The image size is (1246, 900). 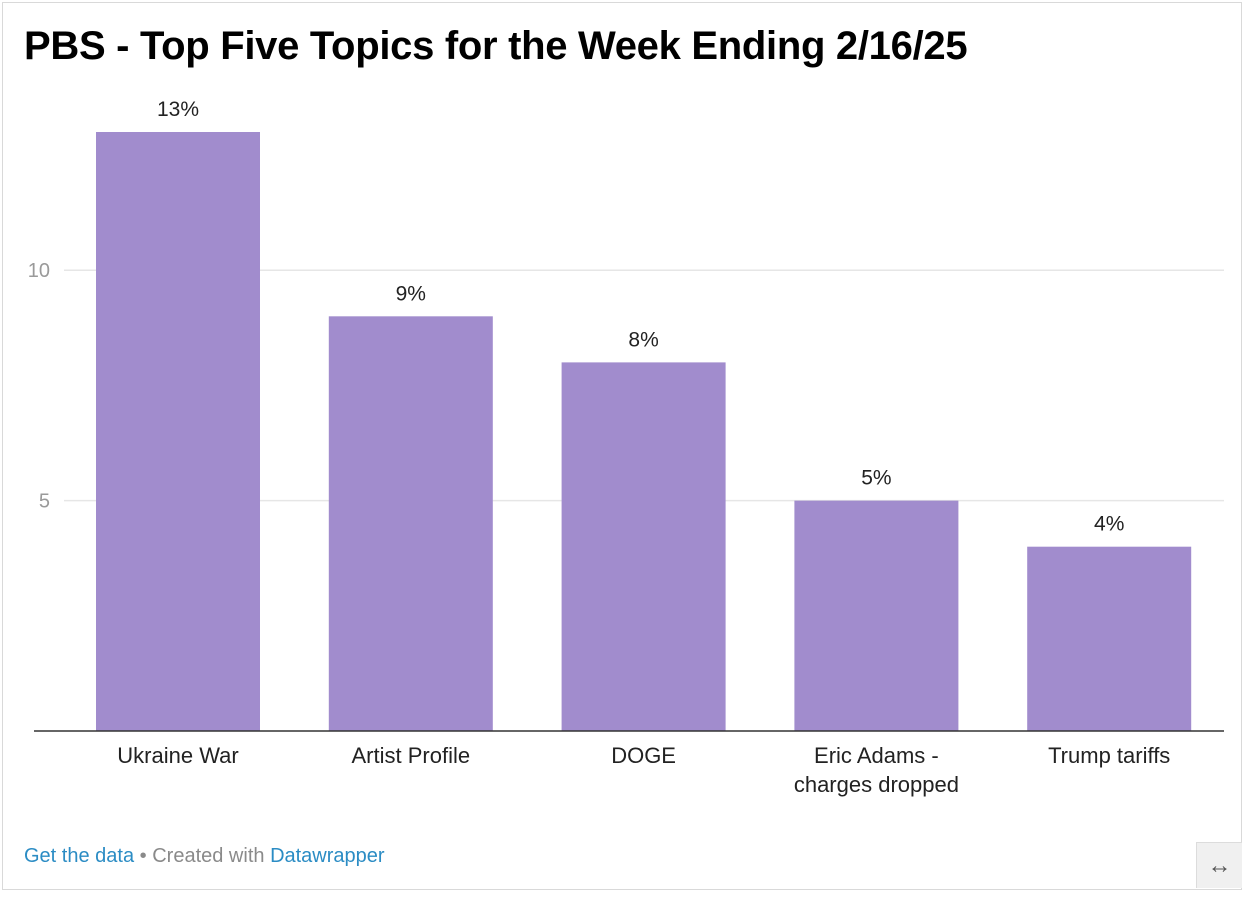 What do you see at coordinates (1109, 755) in the screenshot?
I see `x-category-label: Trump tariffs` at bounding box center [1109, 755].